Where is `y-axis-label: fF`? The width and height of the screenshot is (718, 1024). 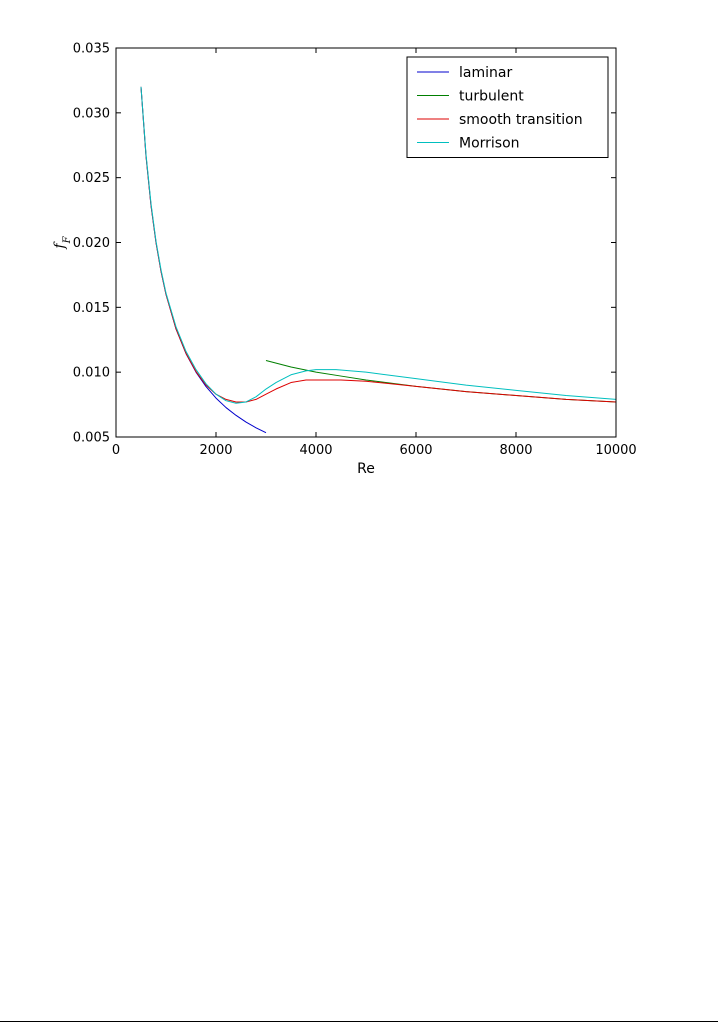 y-axis-label: fF is located at coordinates (62, 242).